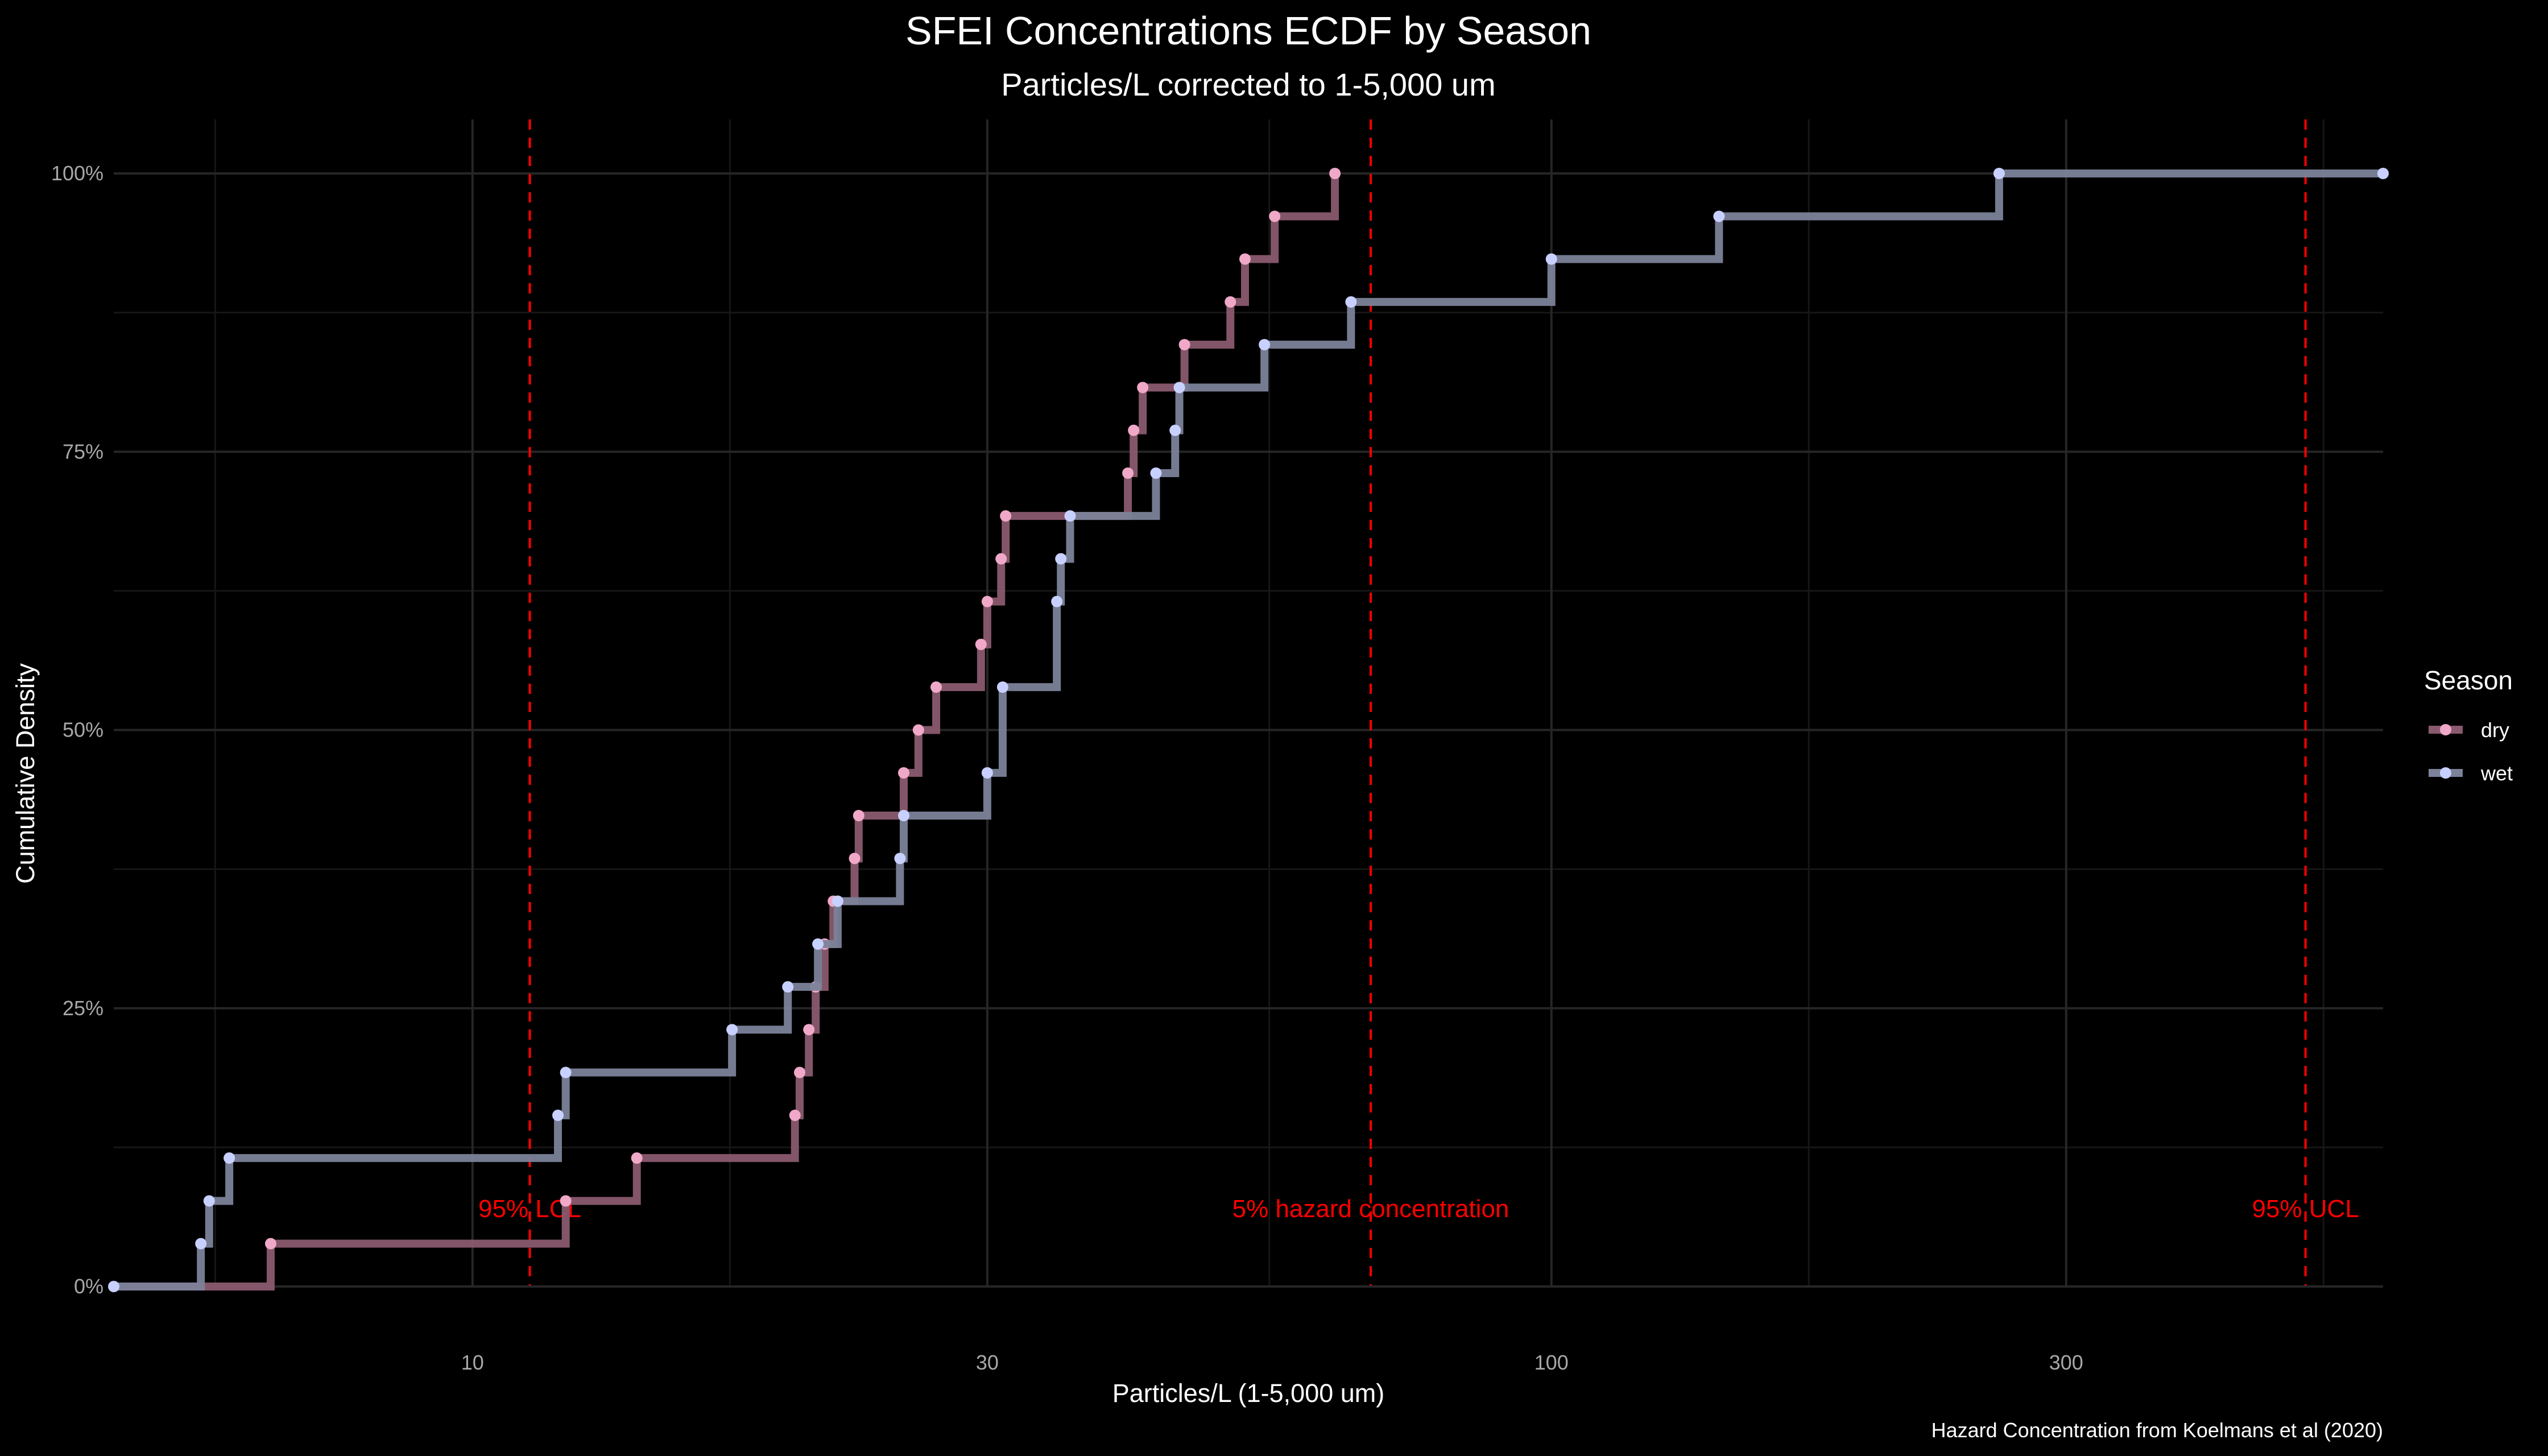 Image resolution: width=2548 pixels, height=1456 pixels. What do you see at coordinates (89, 1286) in the screenshot?
I see `y-tick-label: 0%` at bounding box center [89, 1286].